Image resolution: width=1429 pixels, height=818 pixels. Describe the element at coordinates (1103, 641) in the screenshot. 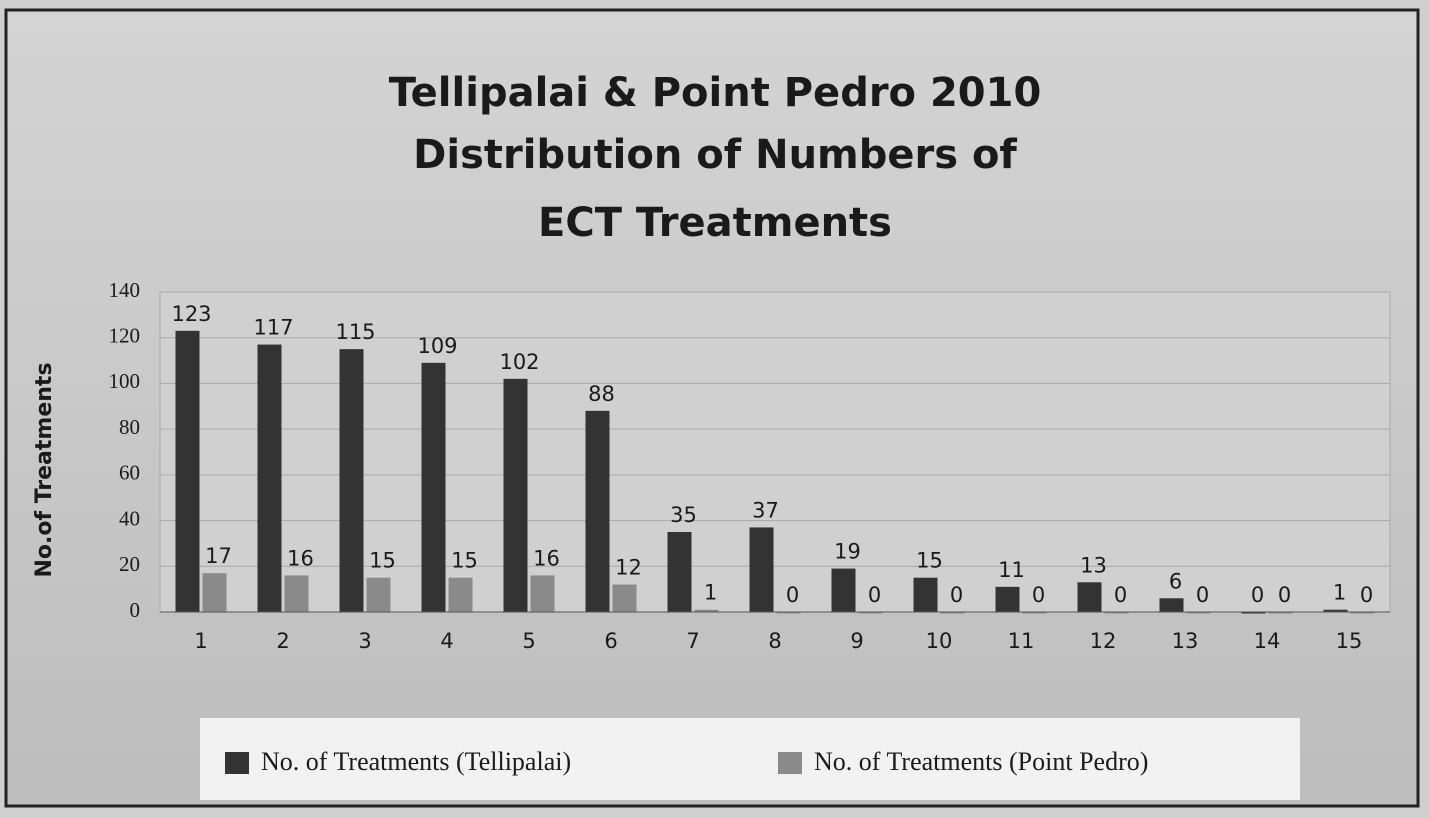

I see `x-tick-label: 12` at that location.